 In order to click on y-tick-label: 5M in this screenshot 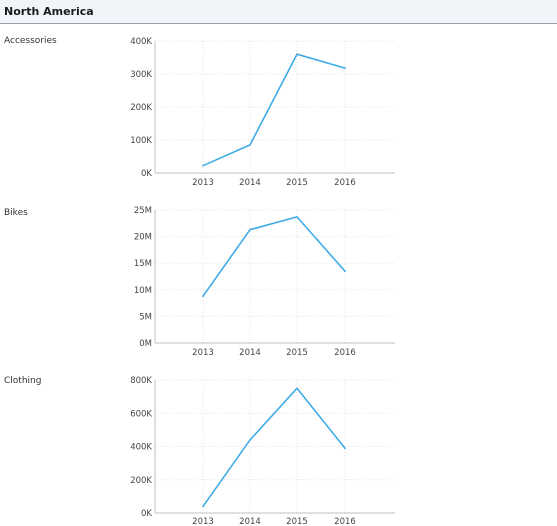, I will do `click(145, 317)`.